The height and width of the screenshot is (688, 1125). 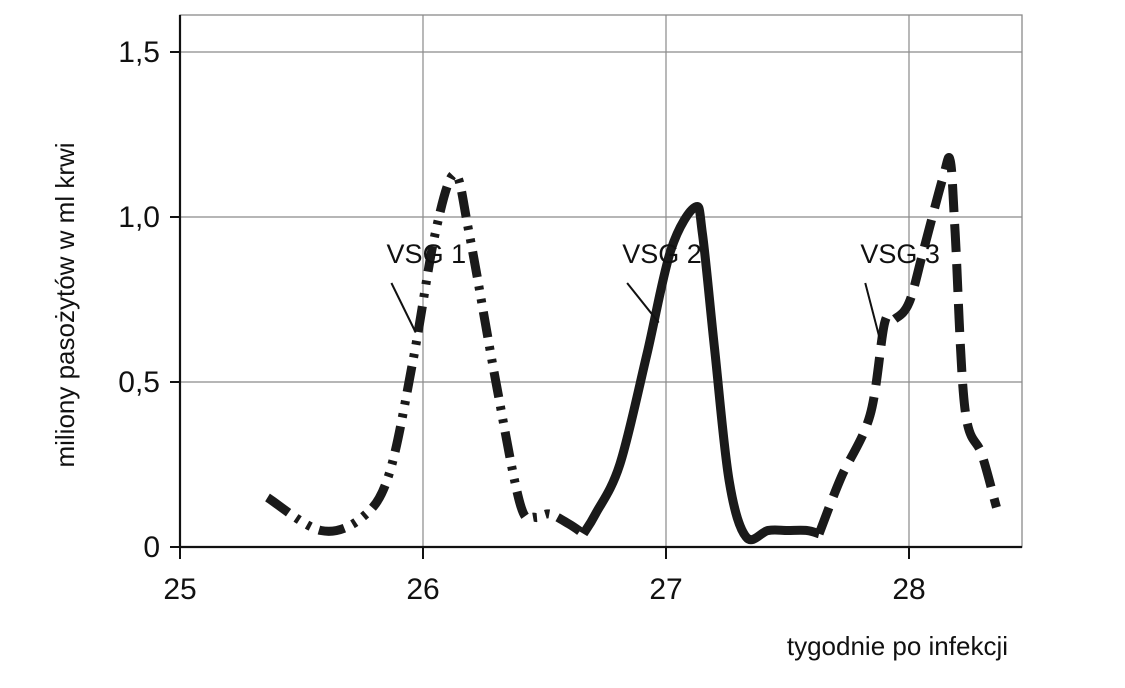 I want to click on annotation-vsg-1: VSG 1, so click(x=427, y=254).